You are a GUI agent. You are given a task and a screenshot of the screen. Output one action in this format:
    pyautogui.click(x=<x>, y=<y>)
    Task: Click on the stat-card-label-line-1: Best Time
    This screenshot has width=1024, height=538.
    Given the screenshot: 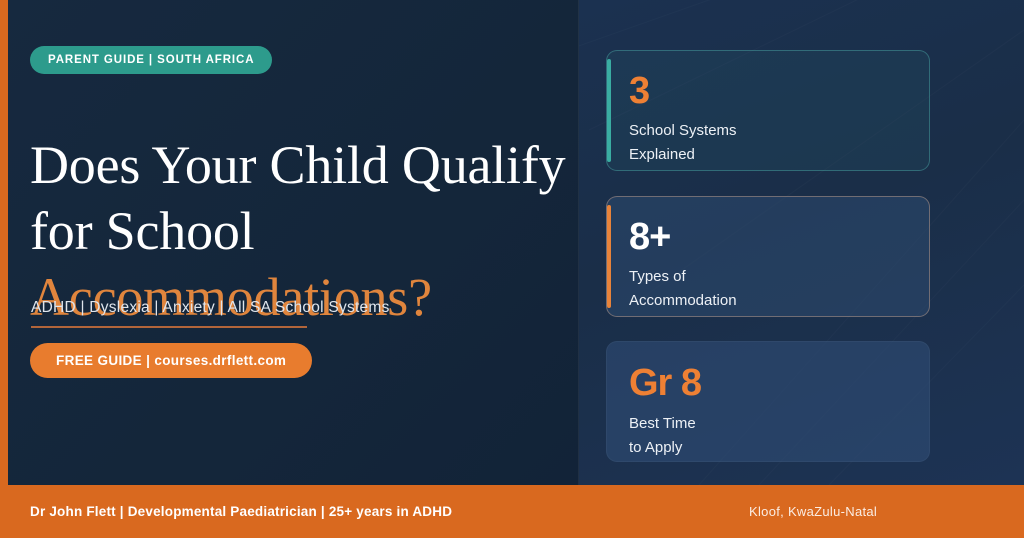 What is the action you would take?
    pyautogui.click(x=662, y=423)
    